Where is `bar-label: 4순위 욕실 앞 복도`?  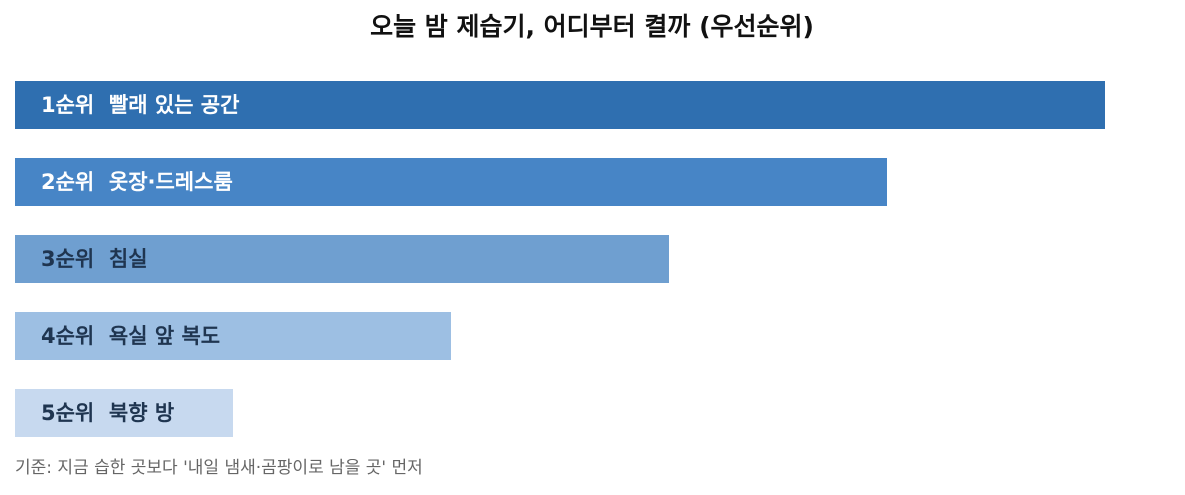
bar-label: 4순위 욕실 앞 복도 is located at coordinates (130, 336).